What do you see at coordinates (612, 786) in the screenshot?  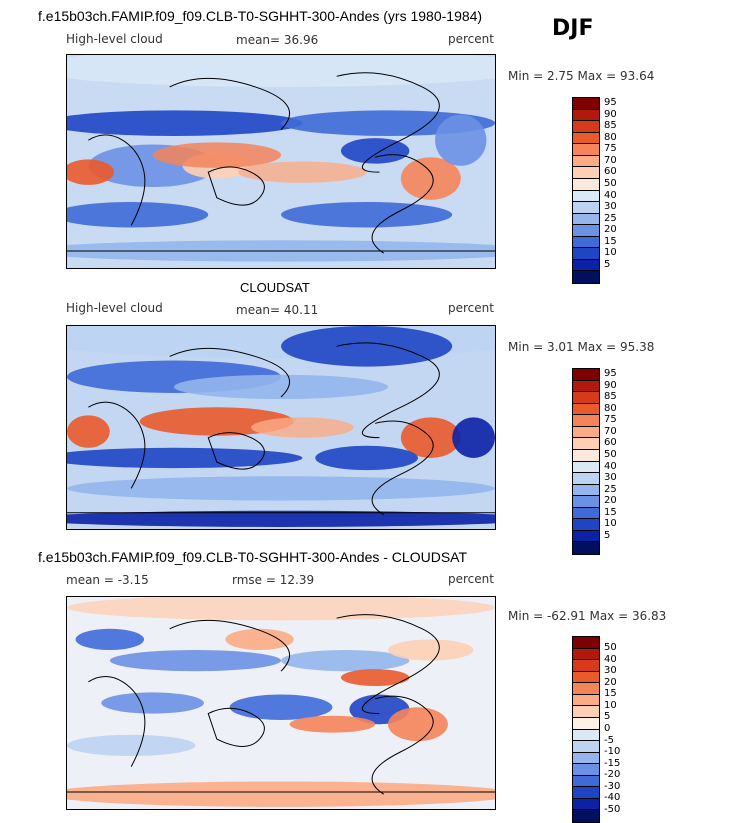 I see `colorbar-tick-label: -30` at bounding box center [612, 786].